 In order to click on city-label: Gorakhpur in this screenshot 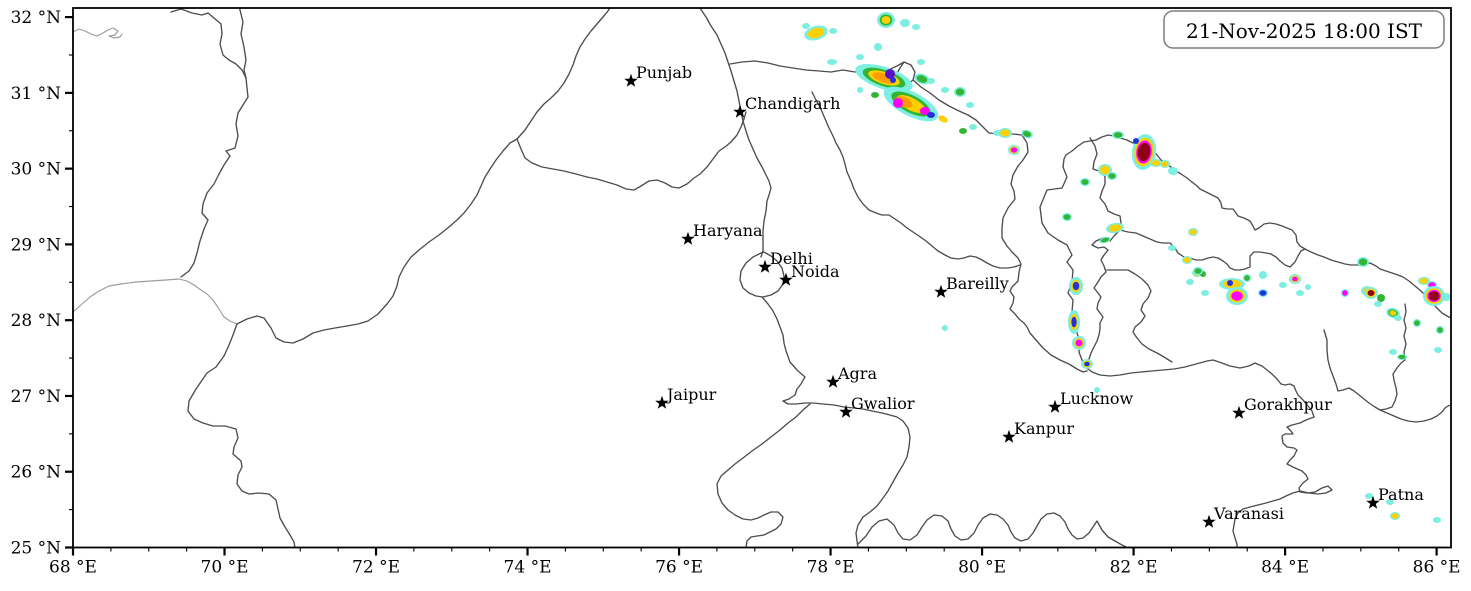, I will do `click(1288, 404)`.